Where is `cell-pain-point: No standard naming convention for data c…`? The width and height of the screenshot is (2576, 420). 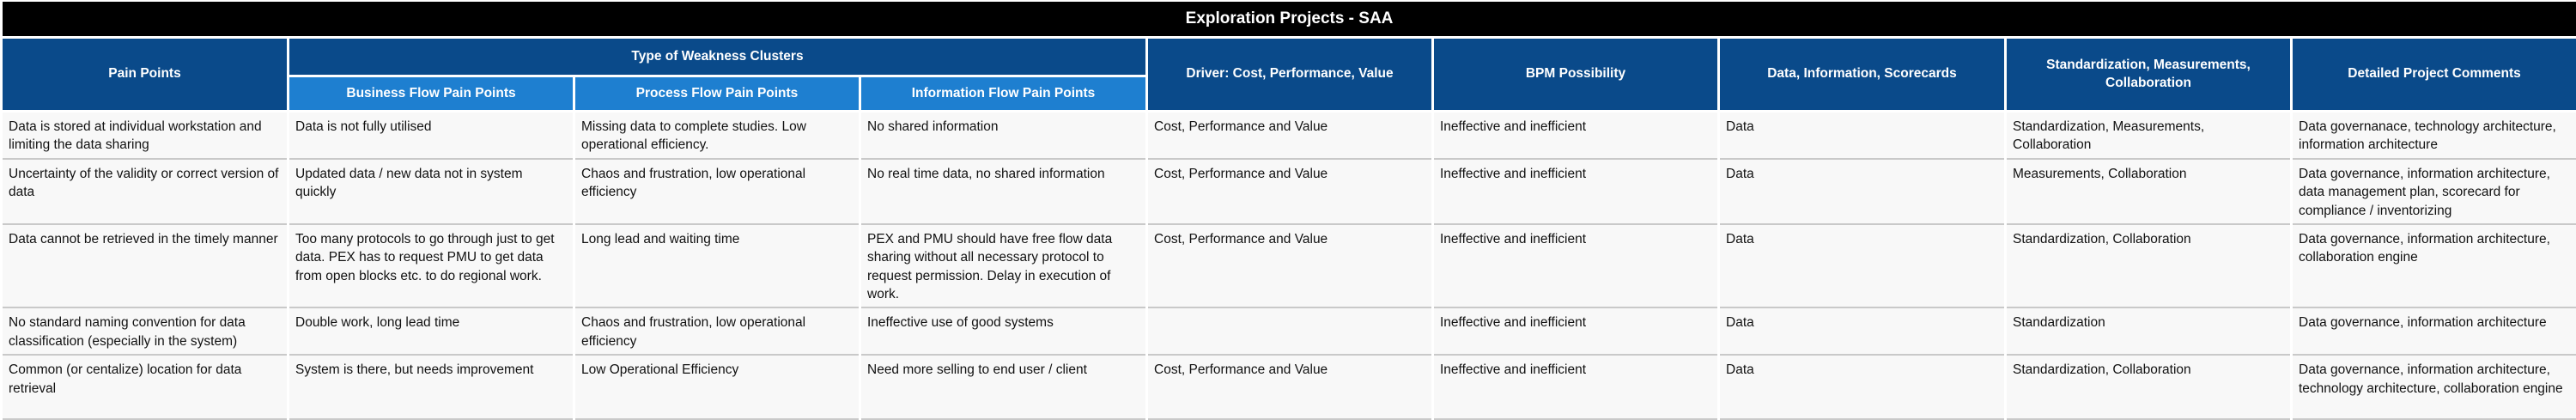
cell-pain-point: No standard naming convention for data c… is located at coordinates (145, 331).